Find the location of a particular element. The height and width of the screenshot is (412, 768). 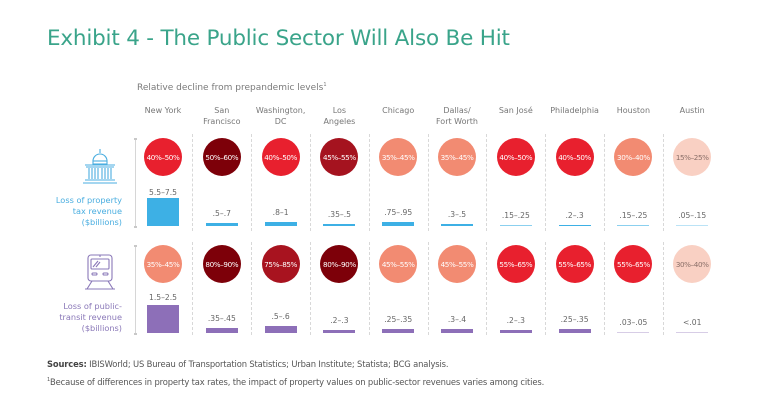

column-header-line: Austin is located at coordinates (692, 110).